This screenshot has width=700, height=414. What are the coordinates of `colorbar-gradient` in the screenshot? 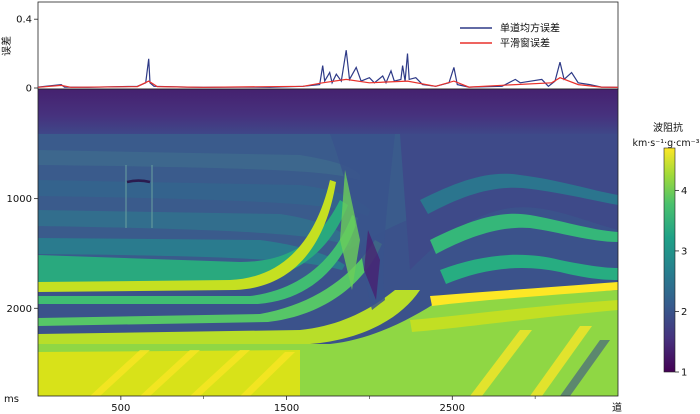 It's located at (669, 260).